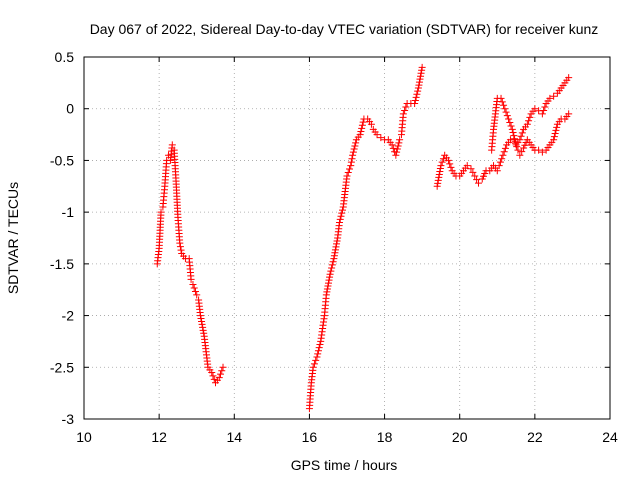  Describe the element at coordinates (62, 264) in the screenshot. I see `y-tick-label: -1.5` at that location.